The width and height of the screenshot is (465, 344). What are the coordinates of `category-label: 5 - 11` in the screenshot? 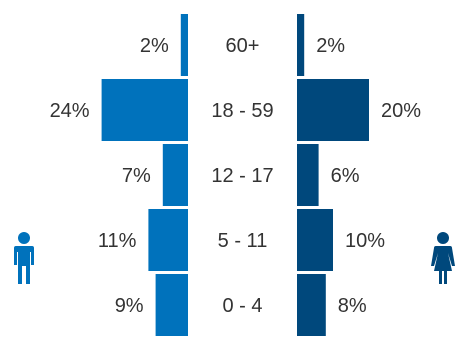 It's located at (243, 241).